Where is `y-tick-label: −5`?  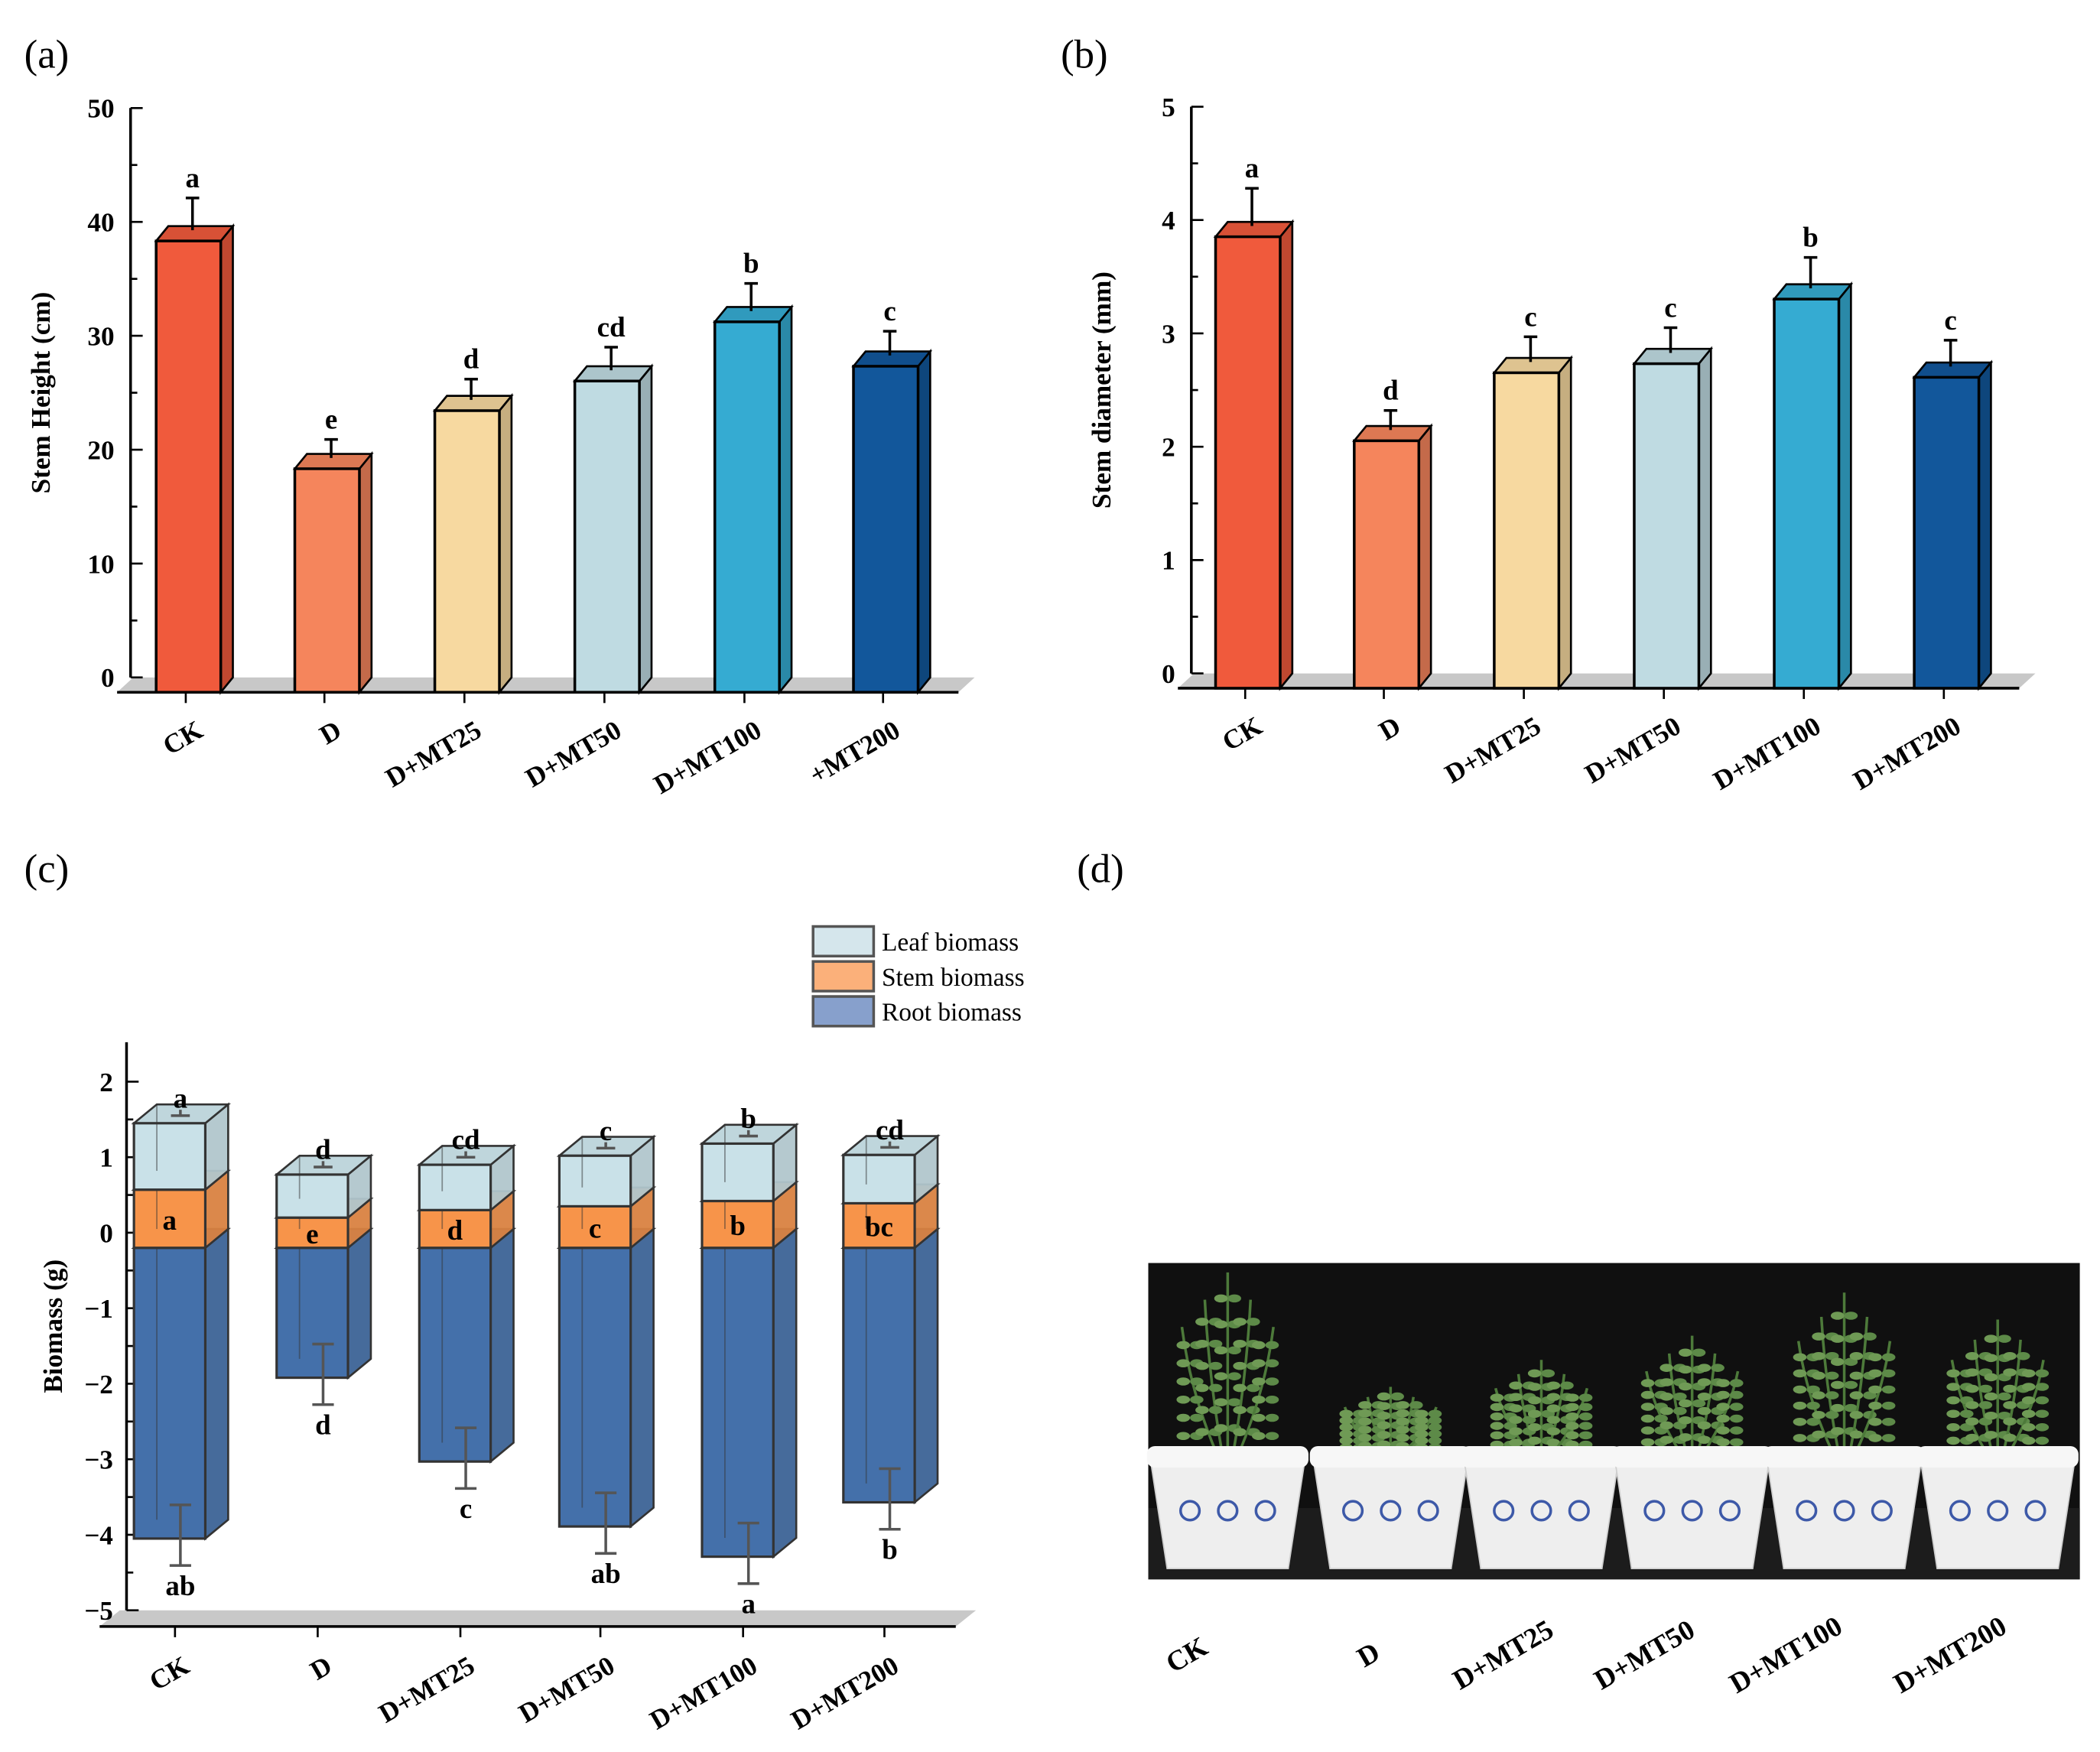
y-tick-label: −5 is located at coordinates (98, 1611).